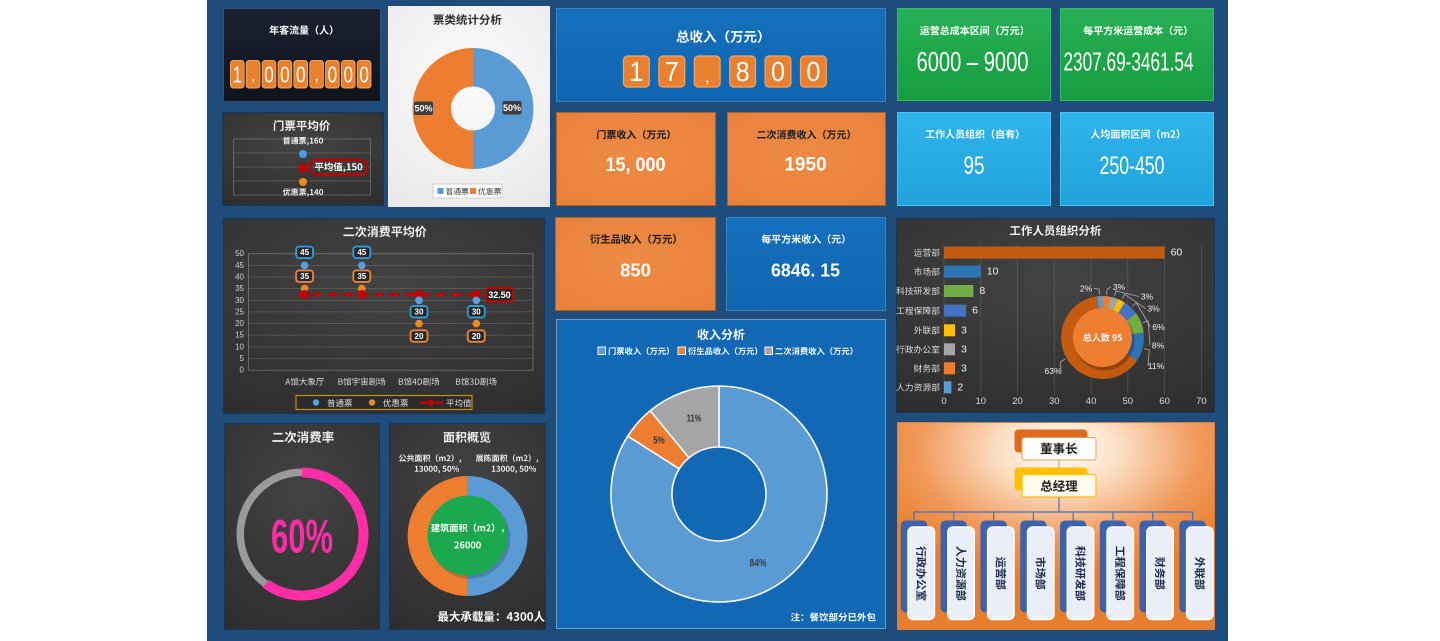 The height and width of the screenshot is (641, 1440). Describe the element at coordinates (1086, 289) in the screenshot. I see `svg-text: 2%` at that location.